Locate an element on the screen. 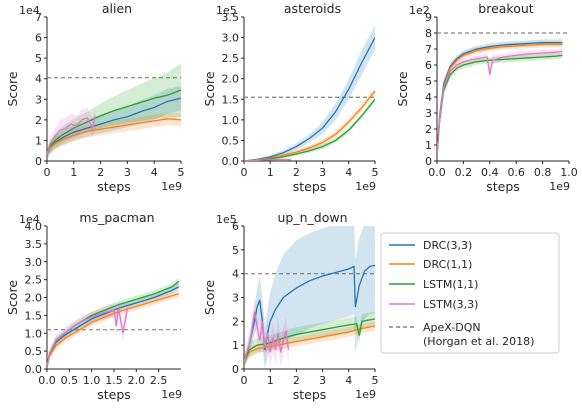 Image resolution: width=582 pixels, height=409 pixels. legend-label-drc-3-3: DRC(3,3) is located at coordinates (447, 245).